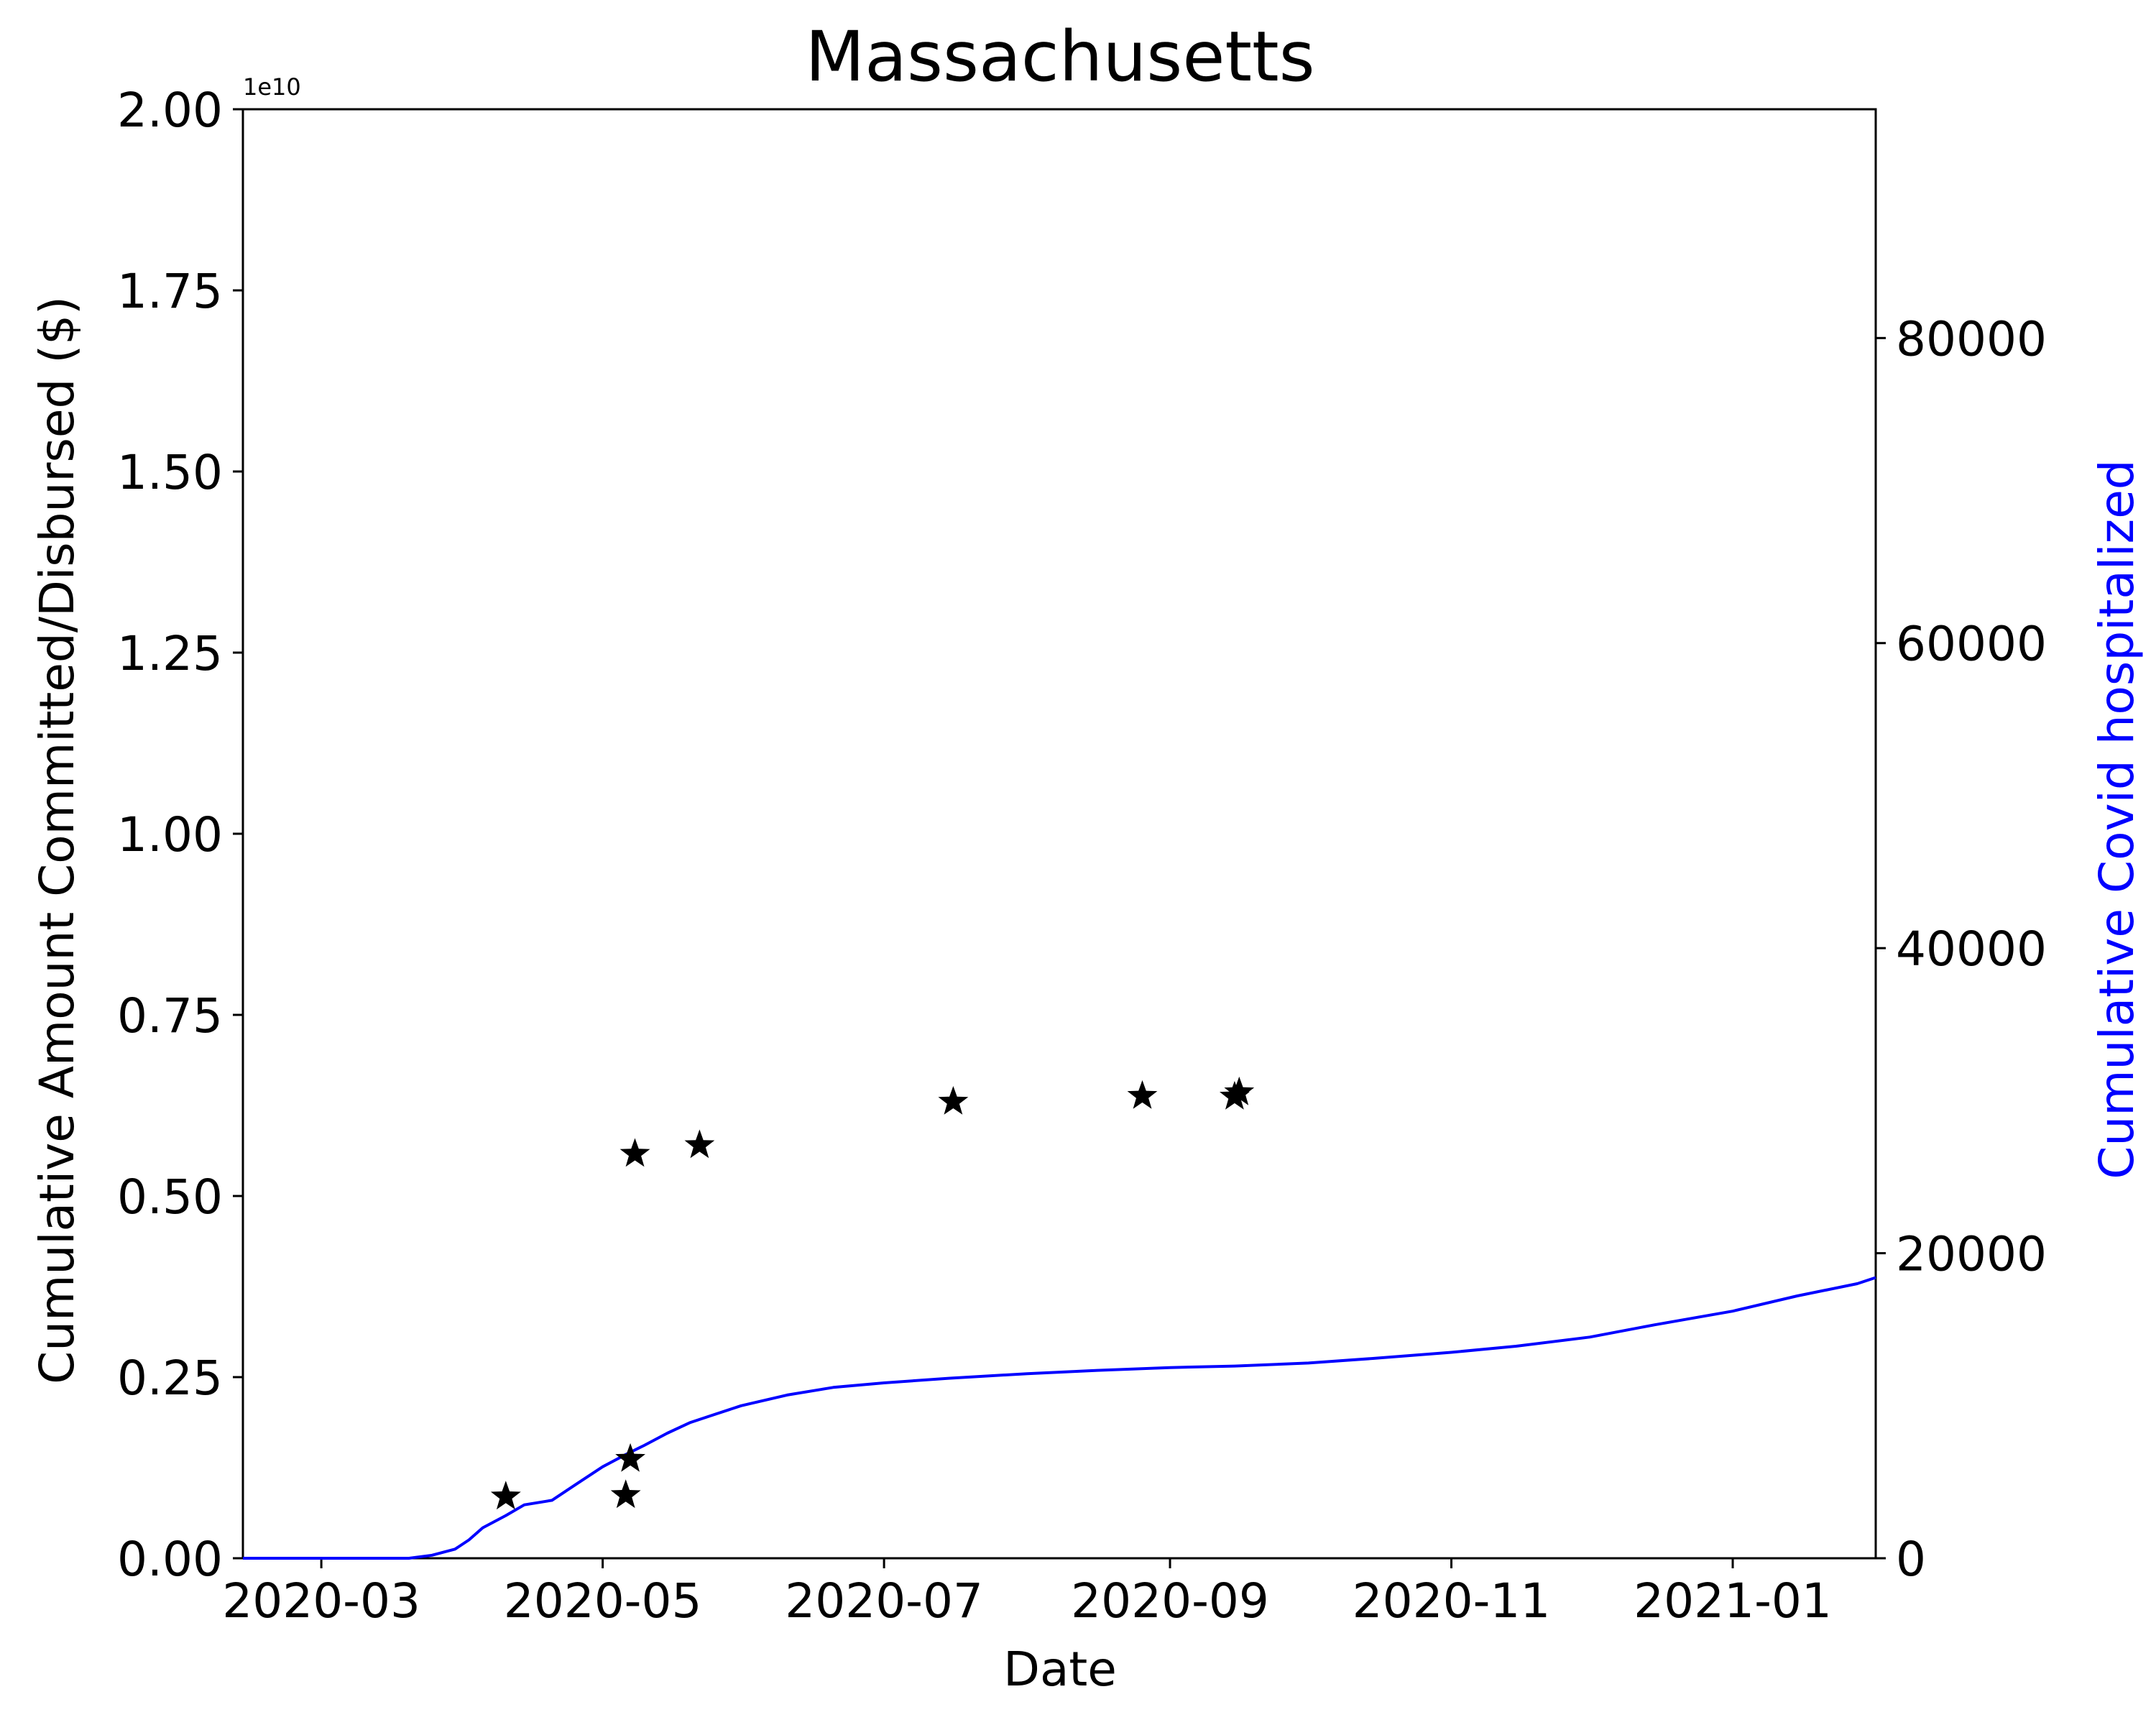 The image size is (2156, 1725). Describe the element at coordinates (1911, 1559) in the screenshot. I see `y2-tick-label: 0` at that location.